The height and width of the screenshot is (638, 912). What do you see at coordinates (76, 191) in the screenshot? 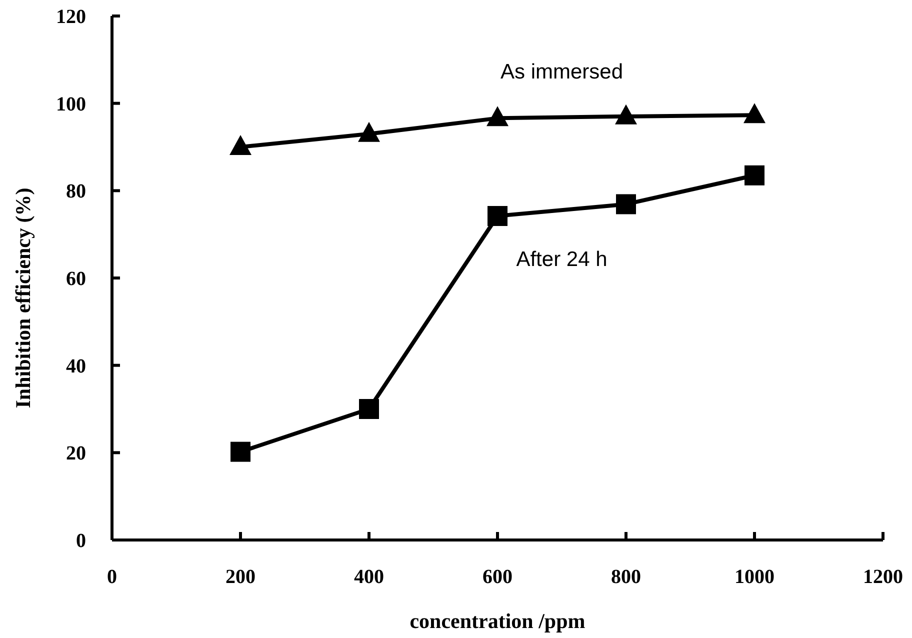
I see `y-tick-label: 80` at bounding box center [76, 191].